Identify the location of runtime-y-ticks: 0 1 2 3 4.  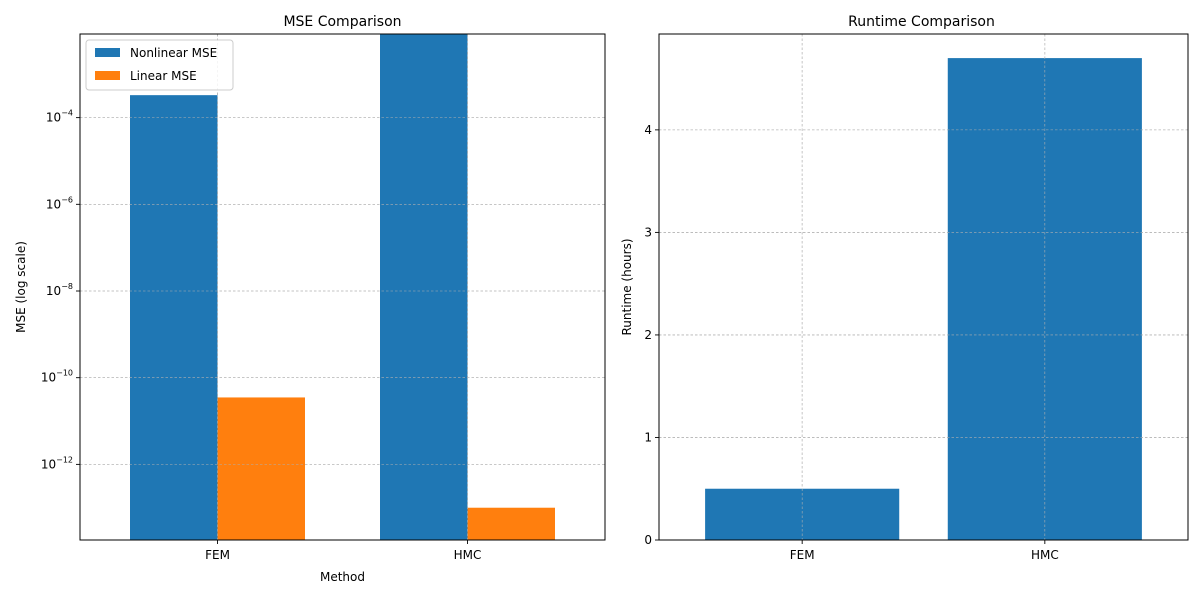
(651, 335).